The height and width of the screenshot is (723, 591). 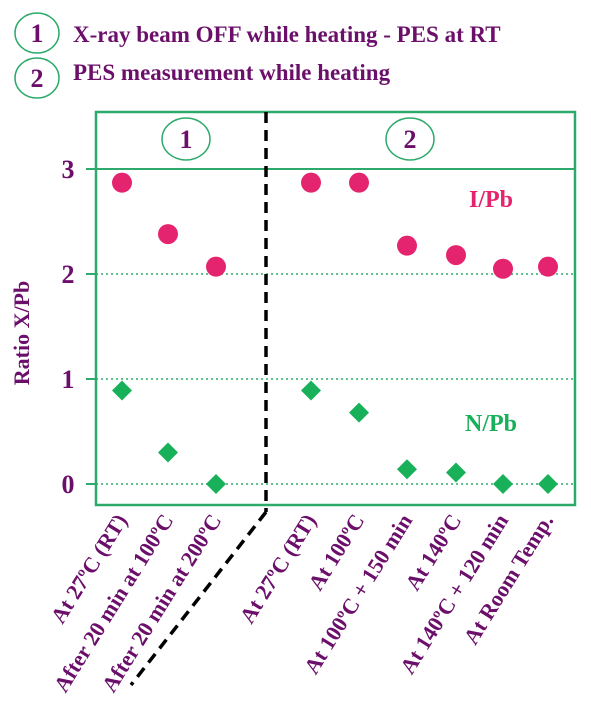 I want to click on panel-label-1-text: 1, so click(x=186, y=139).